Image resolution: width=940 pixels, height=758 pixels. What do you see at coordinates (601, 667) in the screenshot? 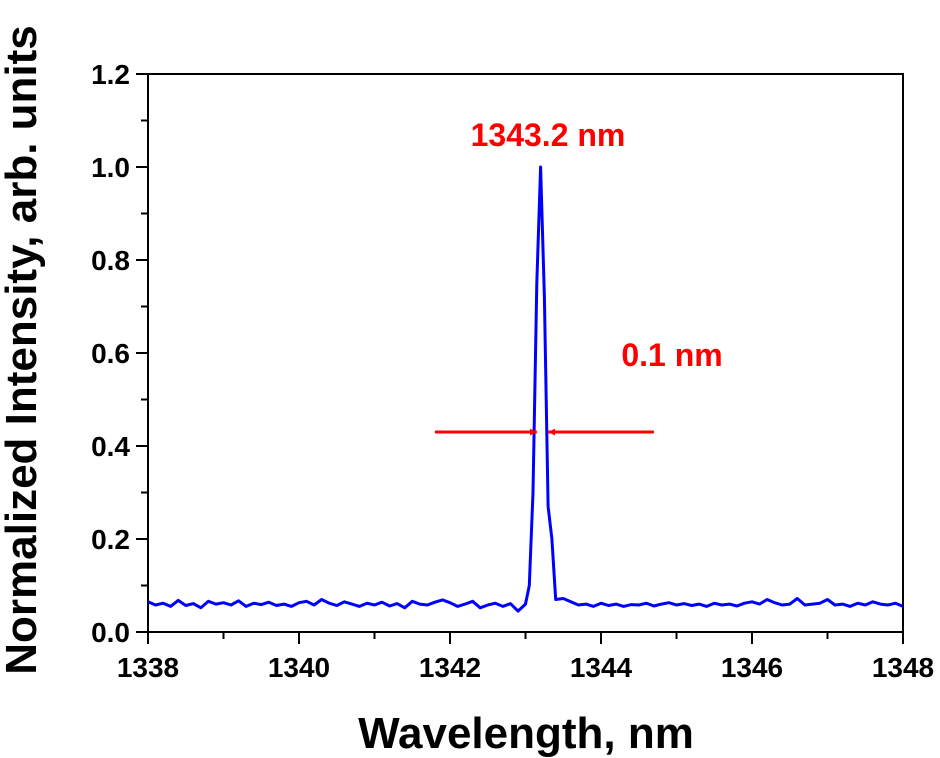
I see `x-tick-label: 1344` at bounding box center [601, 667].